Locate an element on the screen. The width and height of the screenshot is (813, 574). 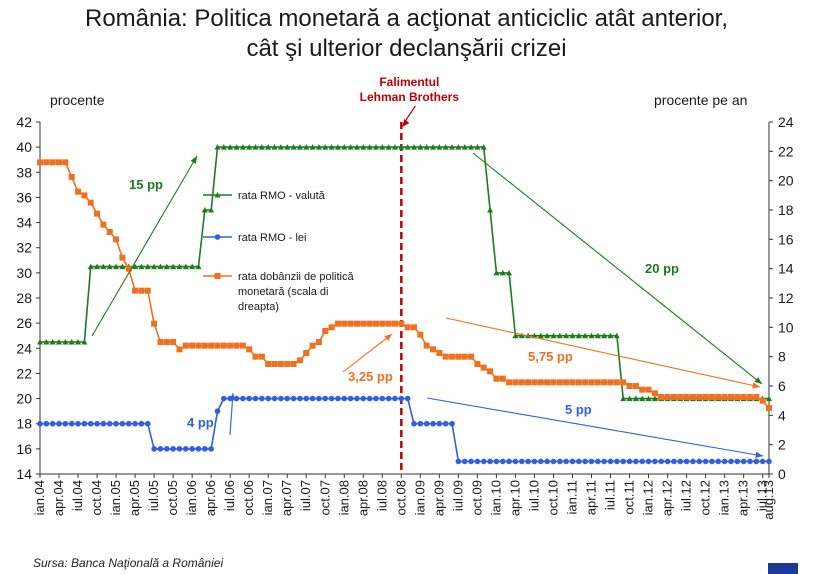
x-tick-label: apr.06 is located at coordinates (210, 498).